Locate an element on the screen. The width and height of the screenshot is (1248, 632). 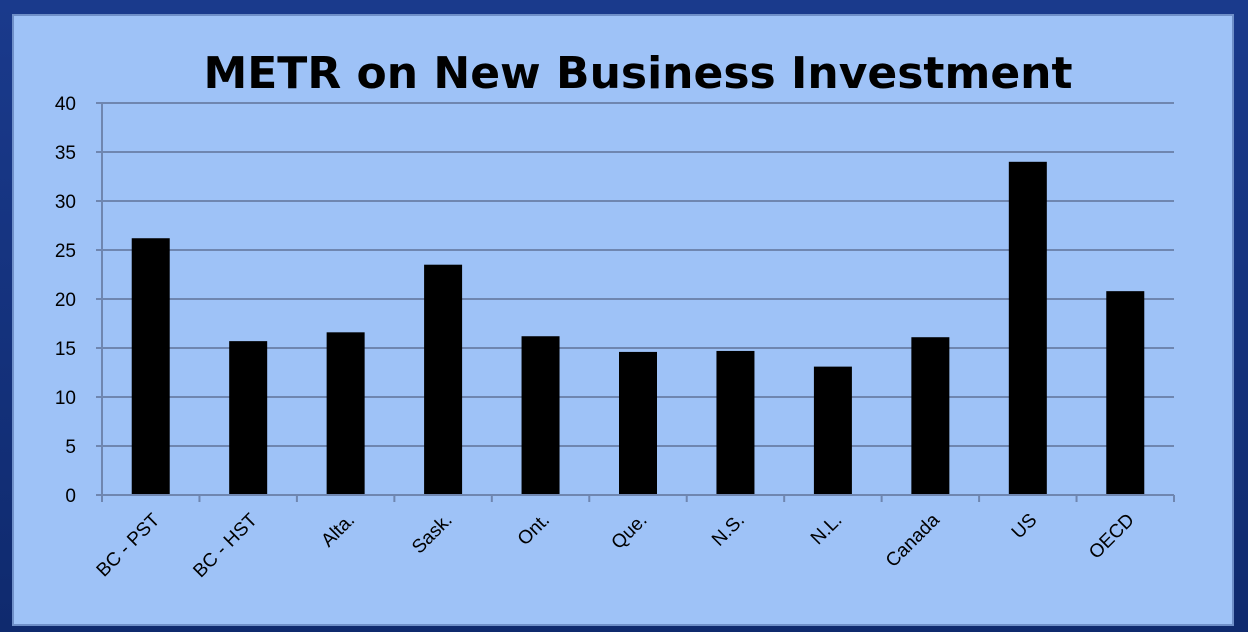
x-tick-label: Canada is located at coordinates (913, 540).